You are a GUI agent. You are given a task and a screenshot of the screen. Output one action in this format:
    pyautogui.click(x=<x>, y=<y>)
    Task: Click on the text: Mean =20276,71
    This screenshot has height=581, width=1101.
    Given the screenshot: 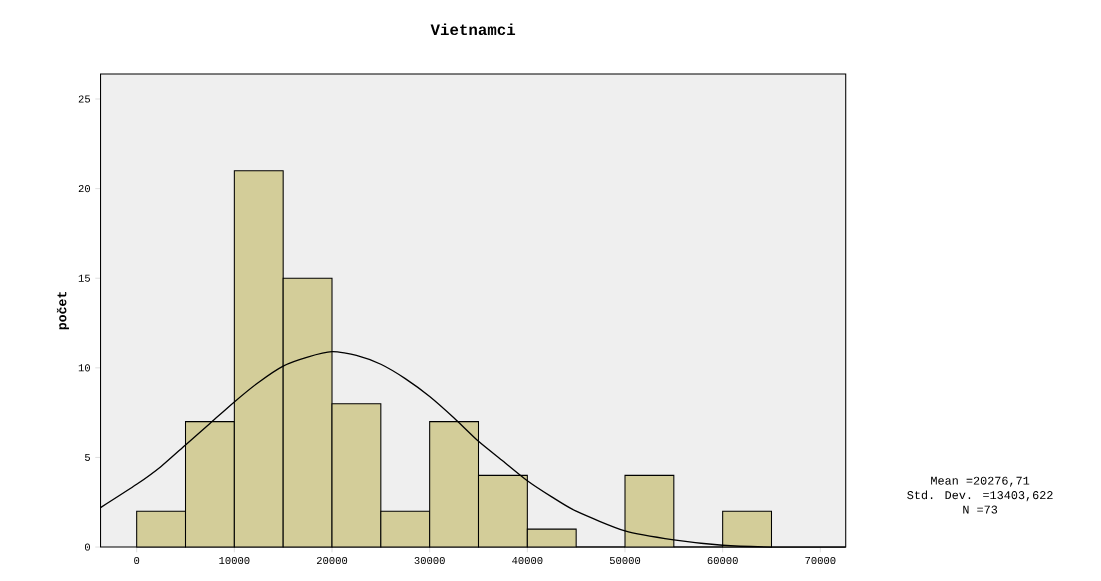 What is the action you would take?
    pyautogui.click(x=980, y=481)
    